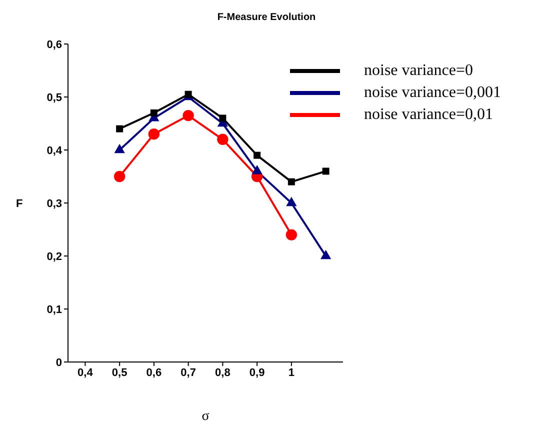 This screenshot has height=441, width=533. I want to click on y-axis-title: F, so click(19, 204).